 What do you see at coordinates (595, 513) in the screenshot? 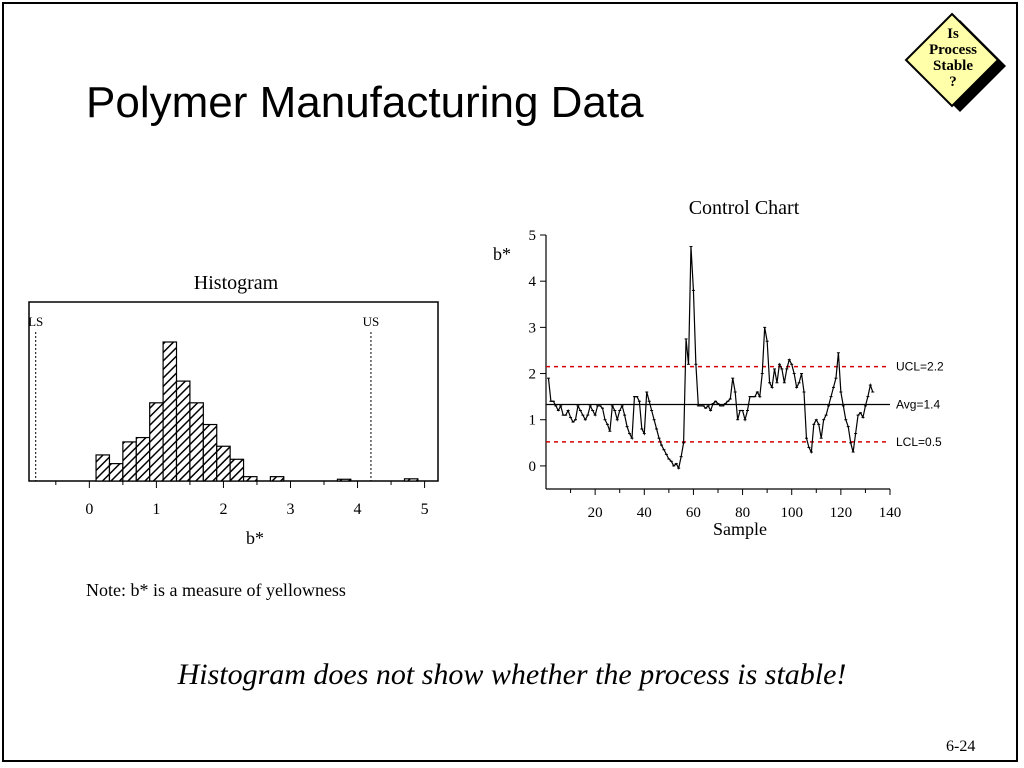
I see `control-chart-xtick-label: 20` at bounding box center [595, 513].